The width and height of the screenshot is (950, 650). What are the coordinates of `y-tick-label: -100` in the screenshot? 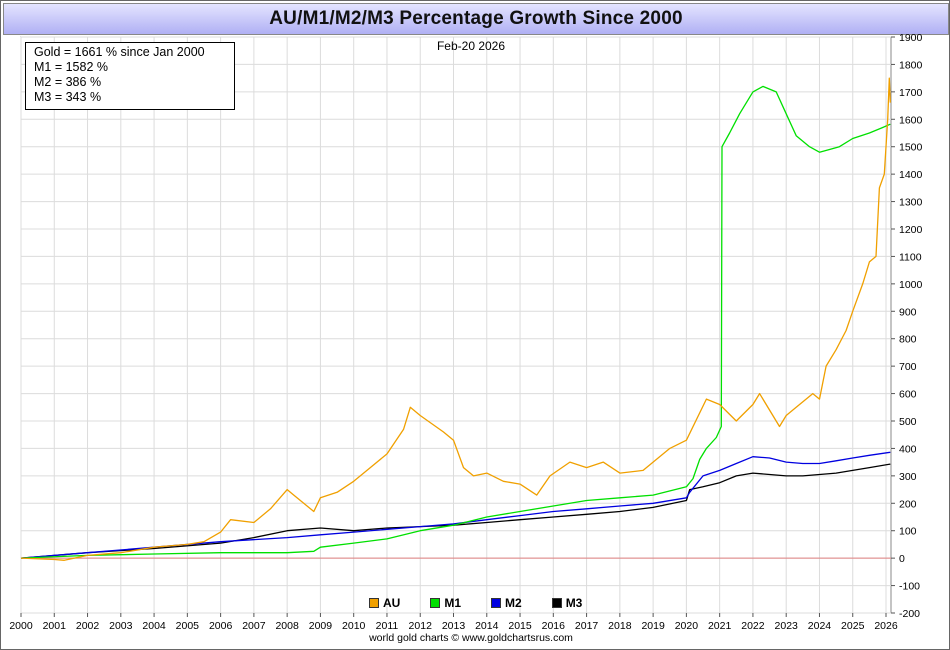 It's located at (909, 587).